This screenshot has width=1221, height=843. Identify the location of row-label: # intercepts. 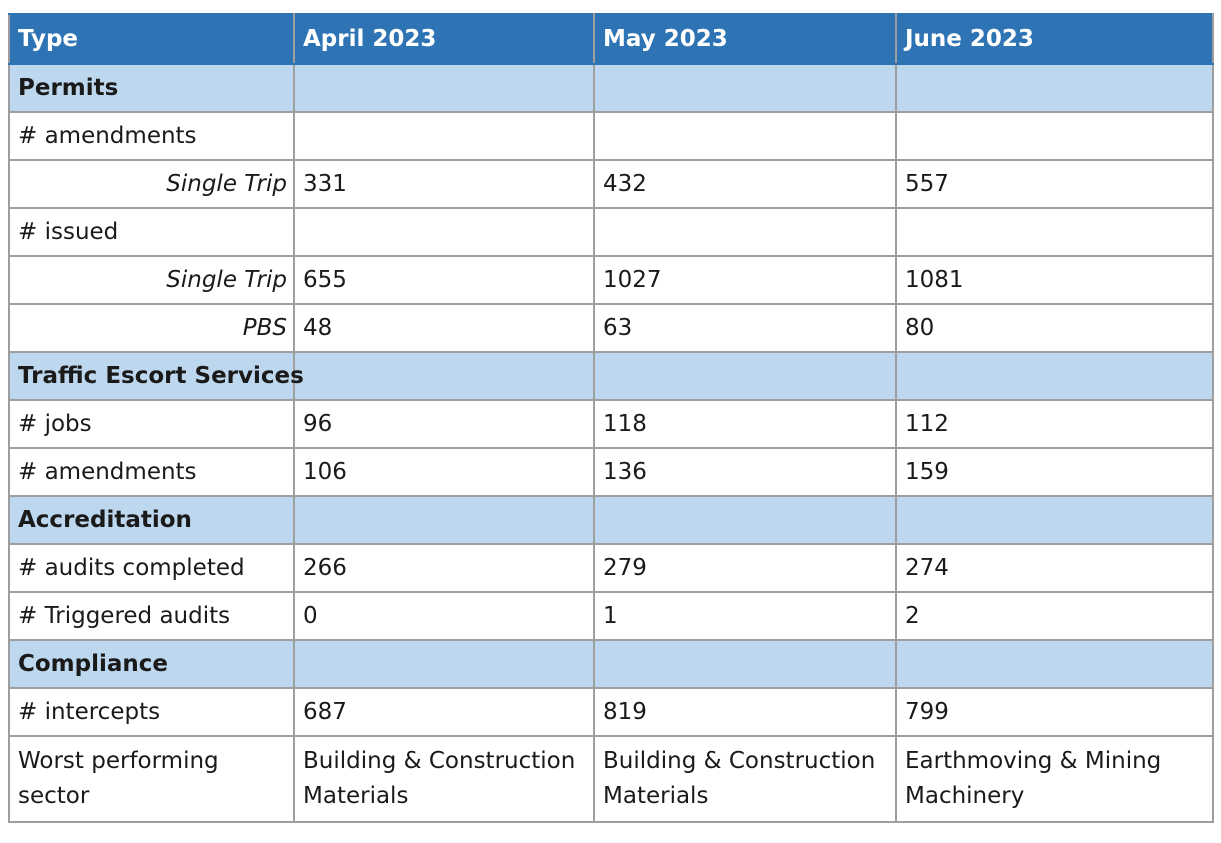
(151, 712).